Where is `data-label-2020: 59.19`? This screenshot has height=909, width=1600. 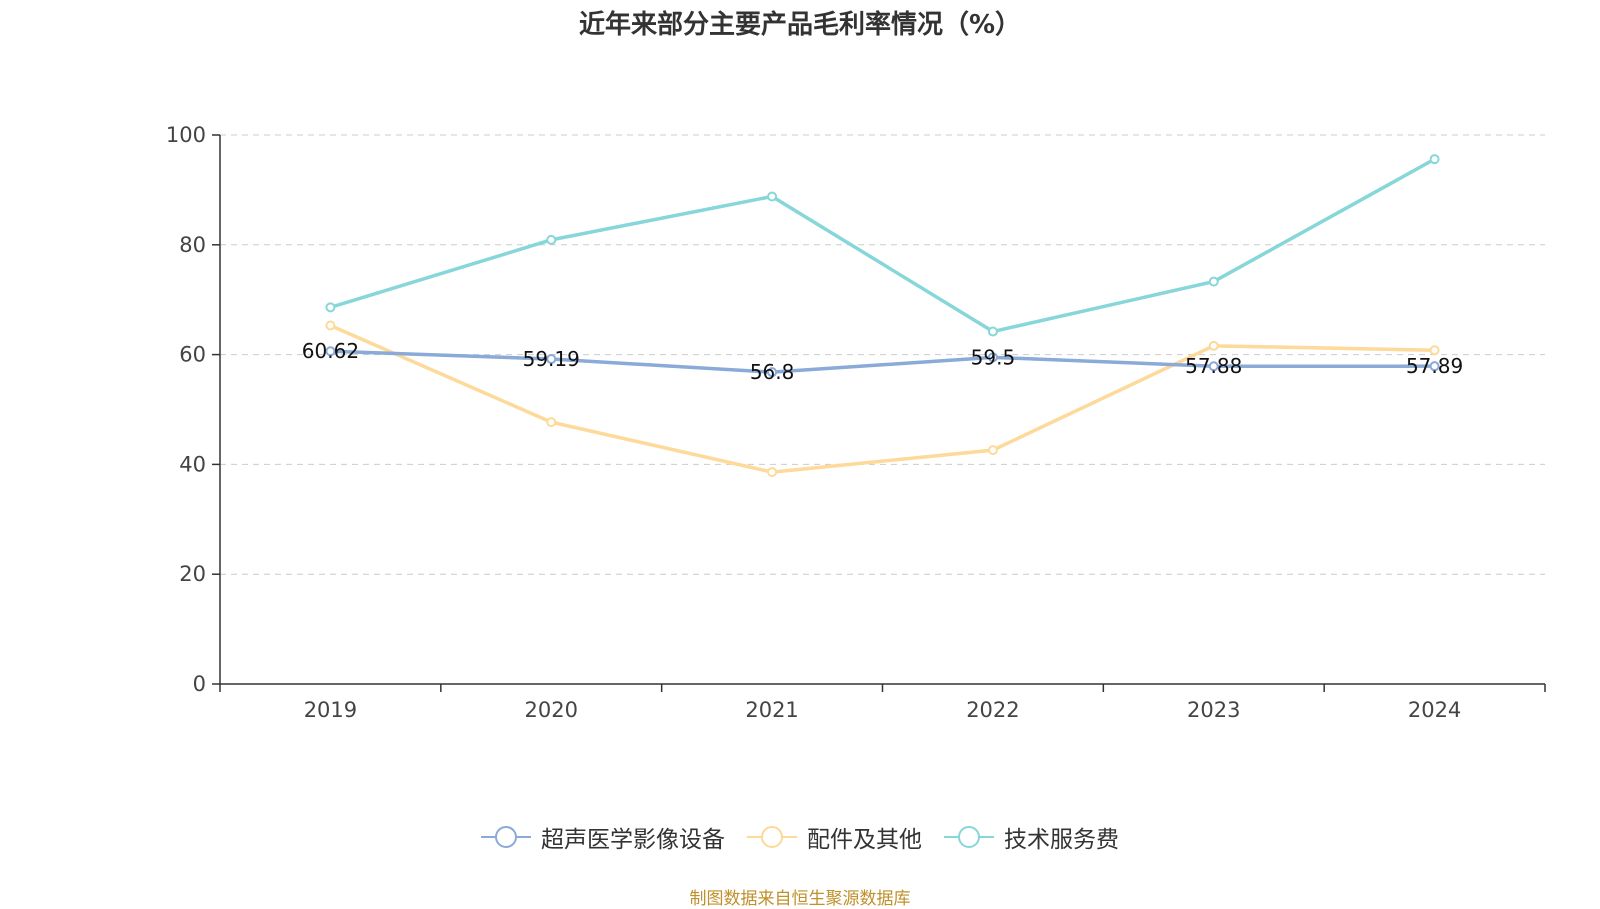 data-label-2020: 59.19 is located at coordinates (551, 359).